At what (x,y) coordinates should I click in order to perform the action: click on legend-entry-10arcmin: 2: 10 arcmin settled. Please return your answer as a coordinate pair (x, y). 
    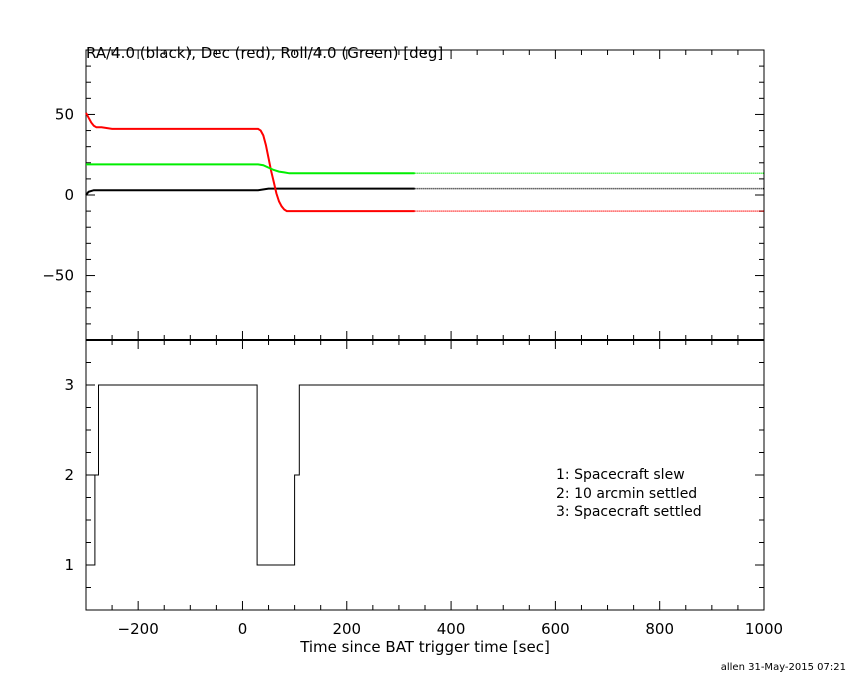
    Looking at the image, I should click on (627, 493).